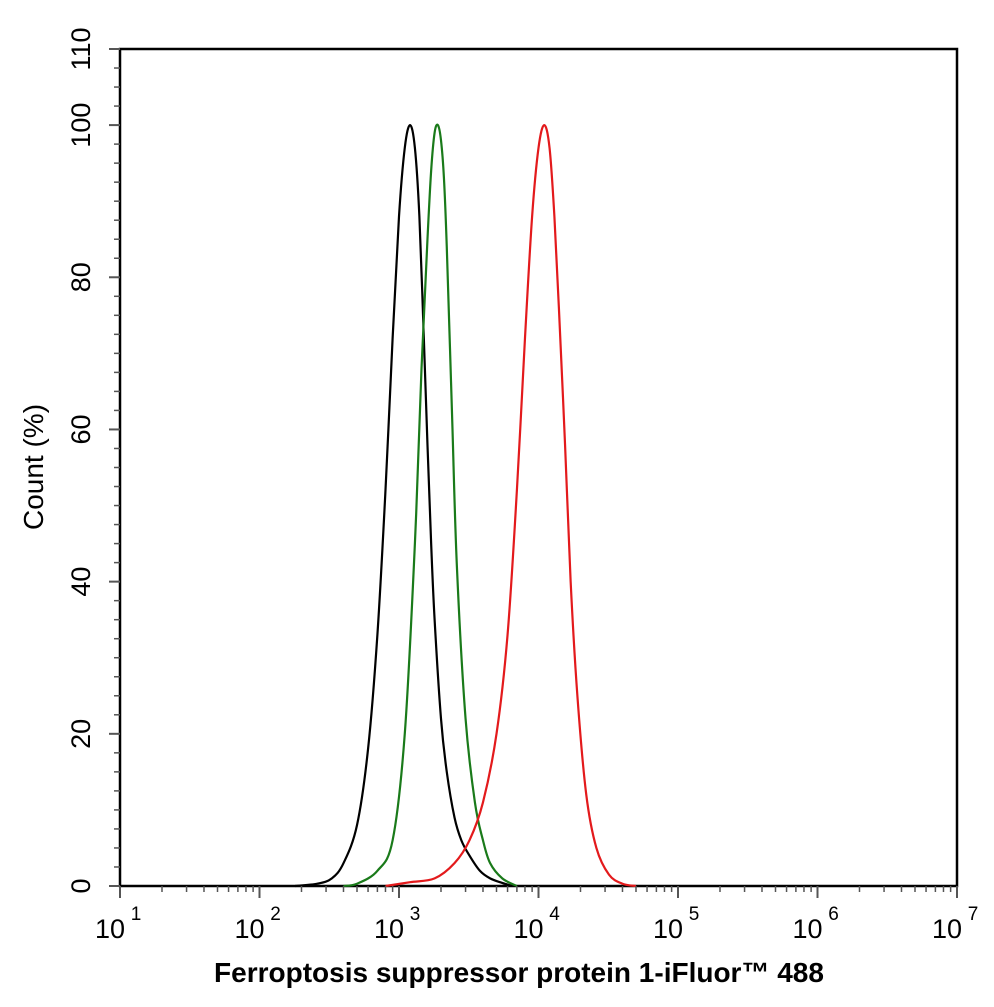 The image size is (994, 1007). I want to click on y-axis-title: Count (%), so click(33, 467).